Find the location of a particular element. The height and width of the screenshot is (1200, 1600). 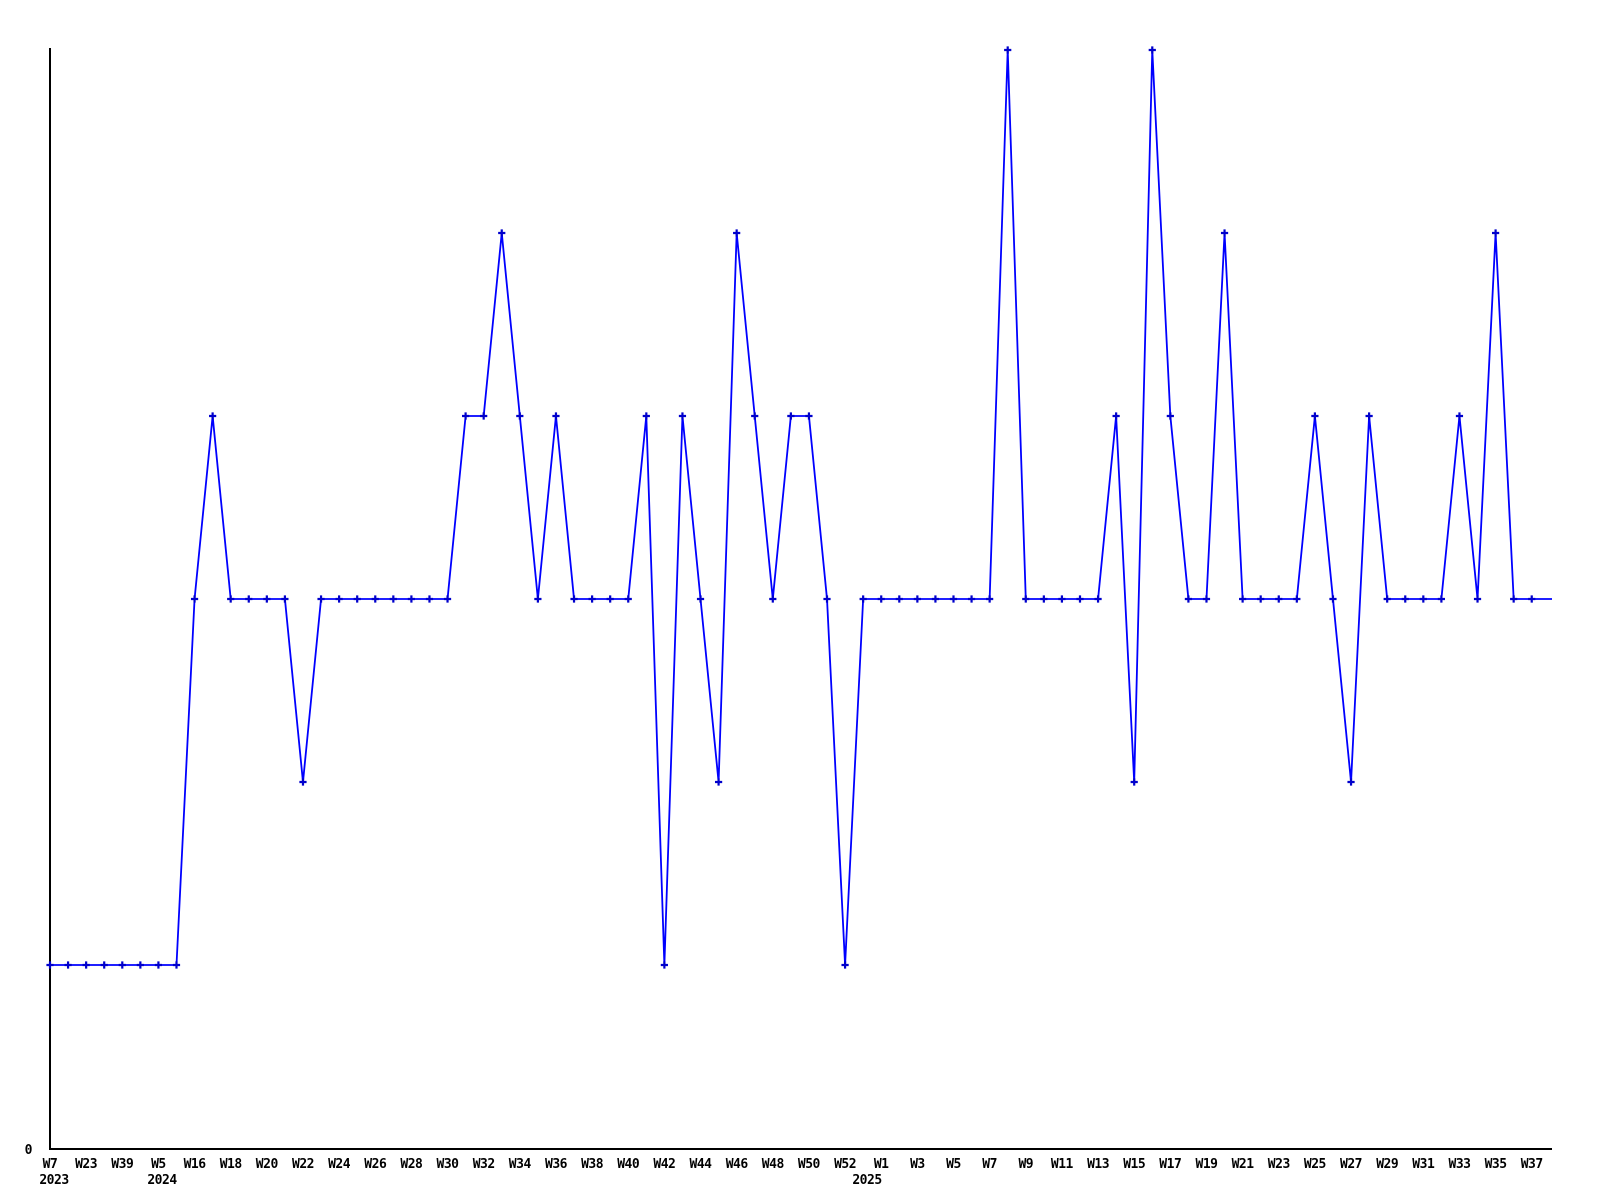

x-tick-label: W38 is located at coordinates (592, 1164).